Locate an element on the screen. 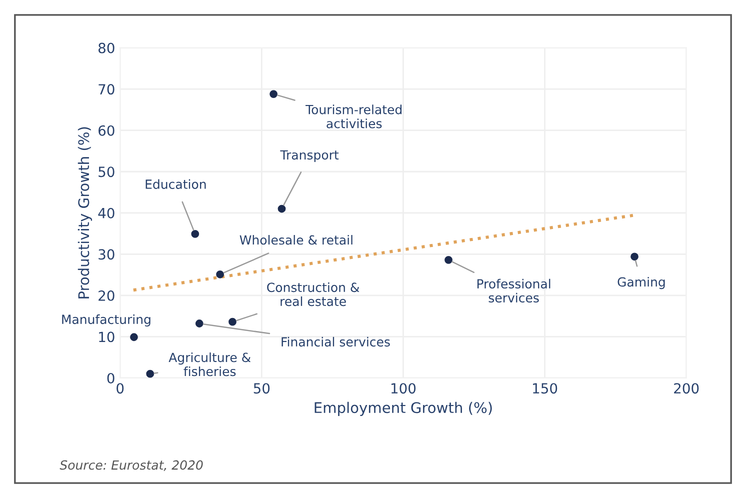 Image resolution: width=746 pixels, height=498 pixels. y-tick-label: 0 is located at coordinates (110, 378).